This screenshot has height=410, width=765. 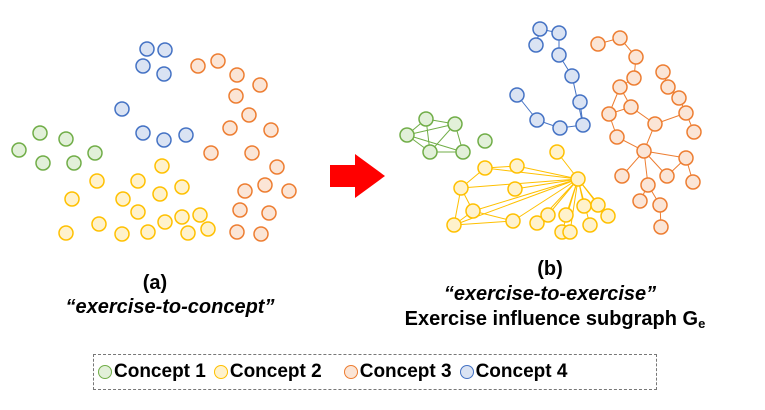 I want to click on concept-4-circle-icon, so click(x=466, y=372).